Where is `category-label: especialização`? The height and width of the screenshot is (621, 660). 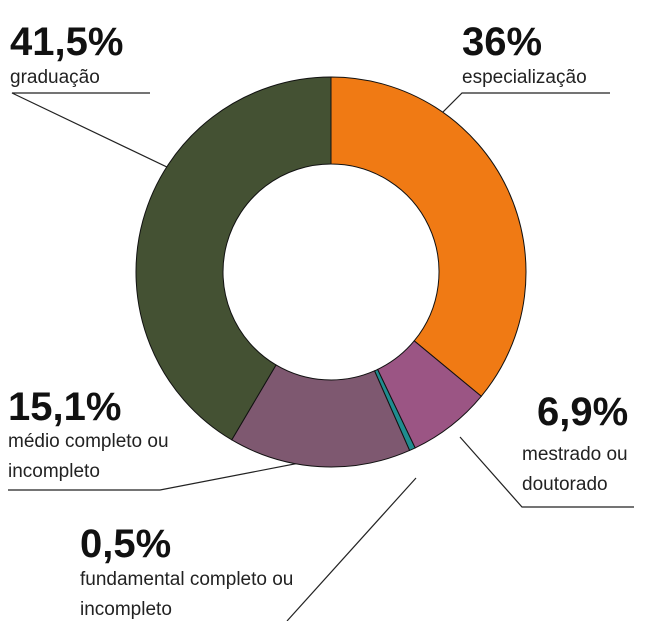
category-label: especialização is located at coordinates (524, 77).